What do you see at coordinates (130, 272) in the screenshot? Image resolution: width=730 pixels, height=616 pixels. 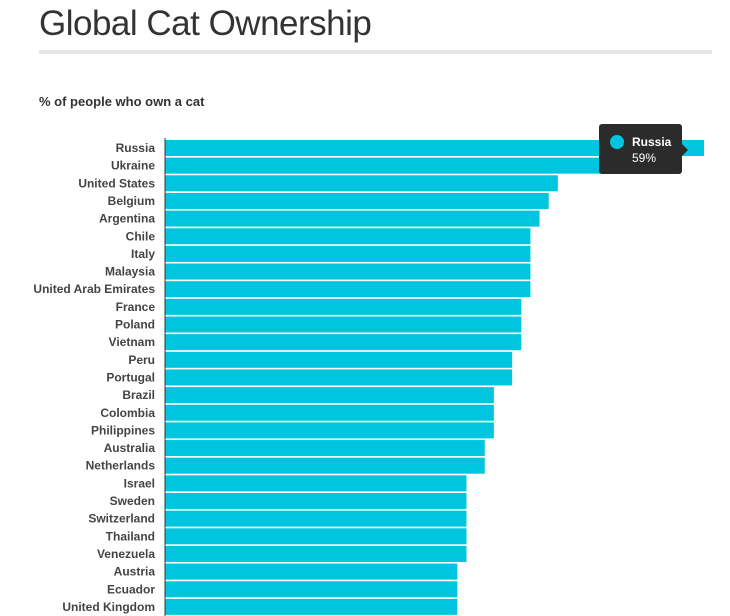 I see `category-label: Malaysia` at bounding box center [130, 272].